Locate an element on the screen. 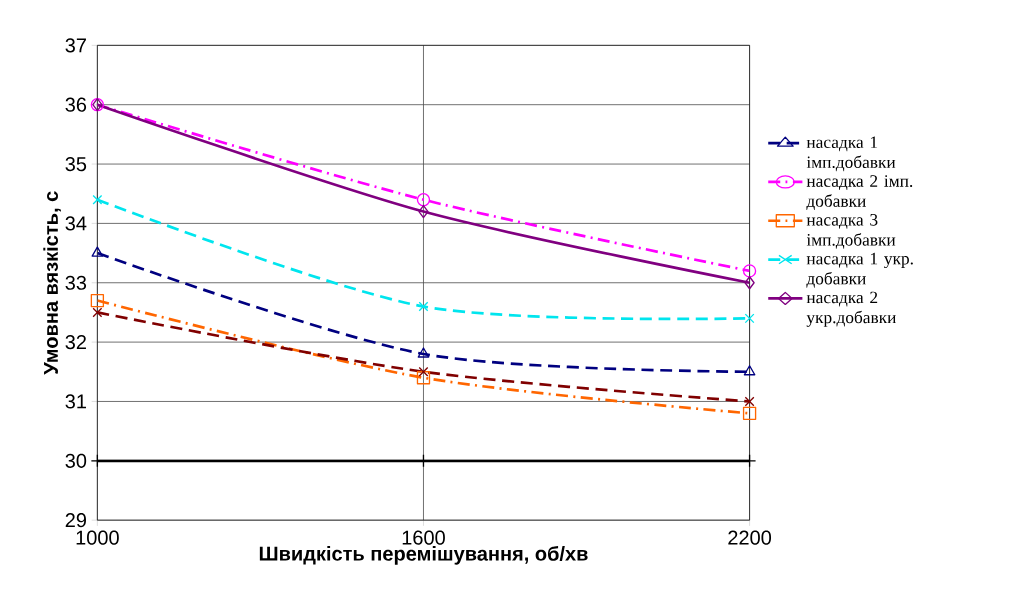 Image resolution: width=1019 pixels, height=596 pixels. legend-label: насадка 2 укр.добавки is located at coordinates (851, 309).